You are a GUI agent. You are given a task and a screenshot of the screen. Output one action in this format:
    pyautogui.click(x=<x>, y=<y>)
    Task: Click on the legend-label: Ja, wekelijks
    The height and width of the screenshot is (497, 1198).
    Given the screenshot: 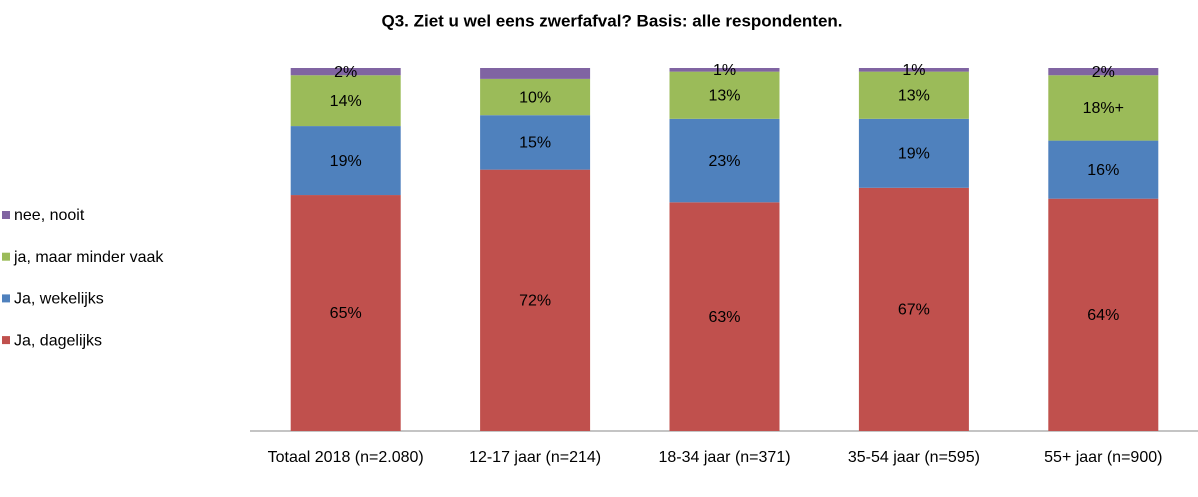 What is the action you would take?
    pyautogui.click(x=59, y=299)
    